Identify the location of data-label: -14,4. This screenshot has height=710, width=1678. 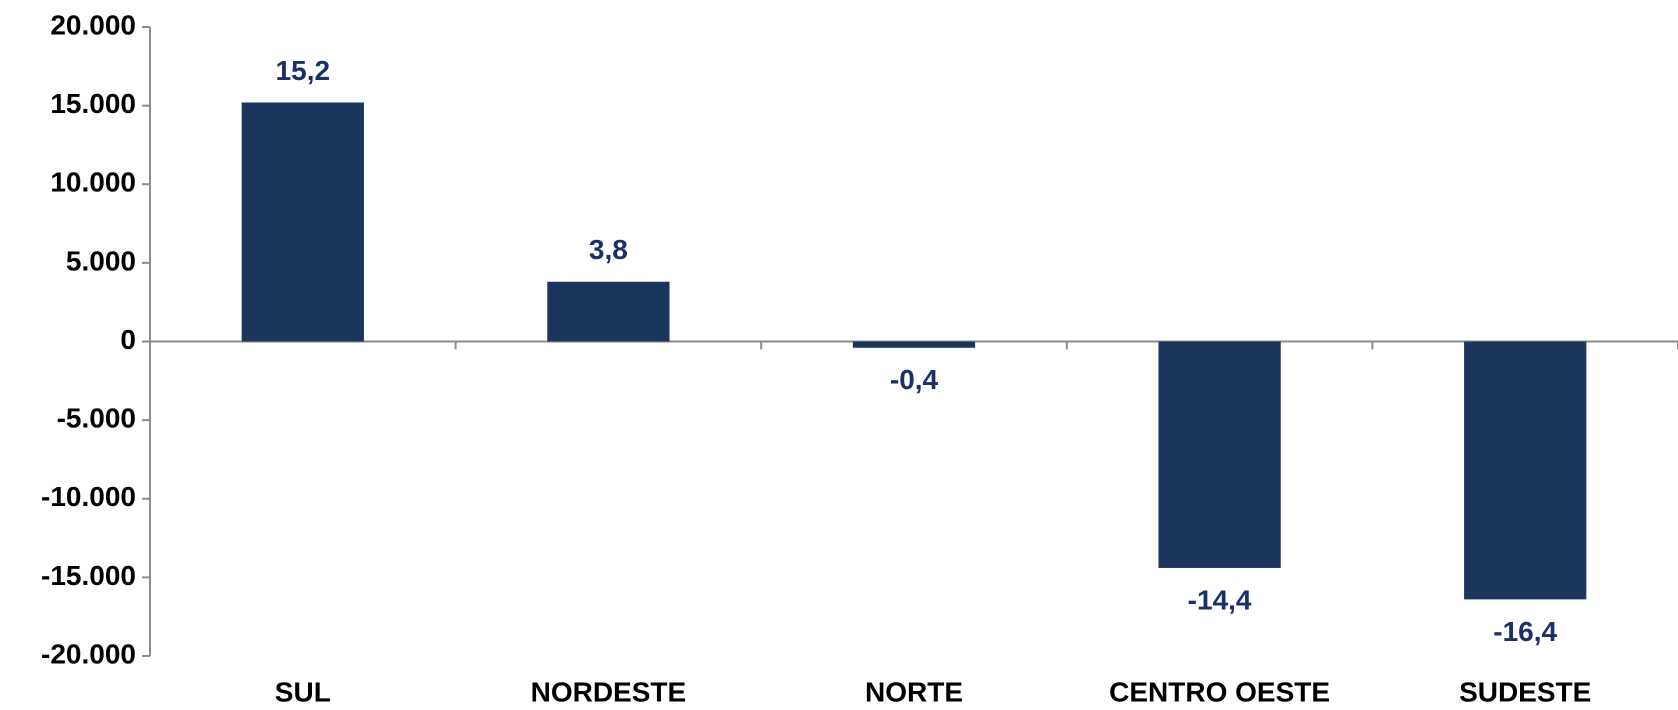
(1220, 599).